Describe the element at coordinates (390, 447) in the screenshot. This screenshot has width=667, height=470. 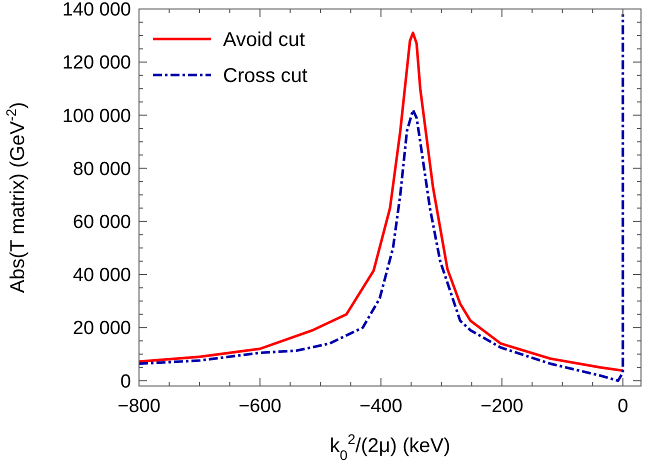
I see `x-axis-title: k$_{0}$$^{2}$/(2μ) (keV)` at that location.